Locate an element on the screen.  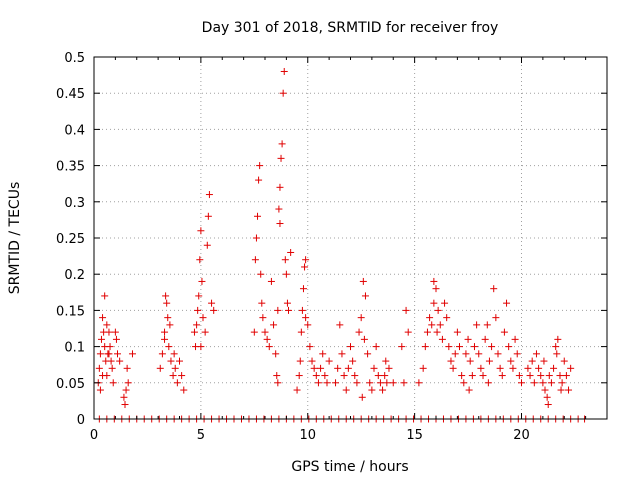
y-axis-title: SRMTID / TECUs is located at coordinates (15, 238).